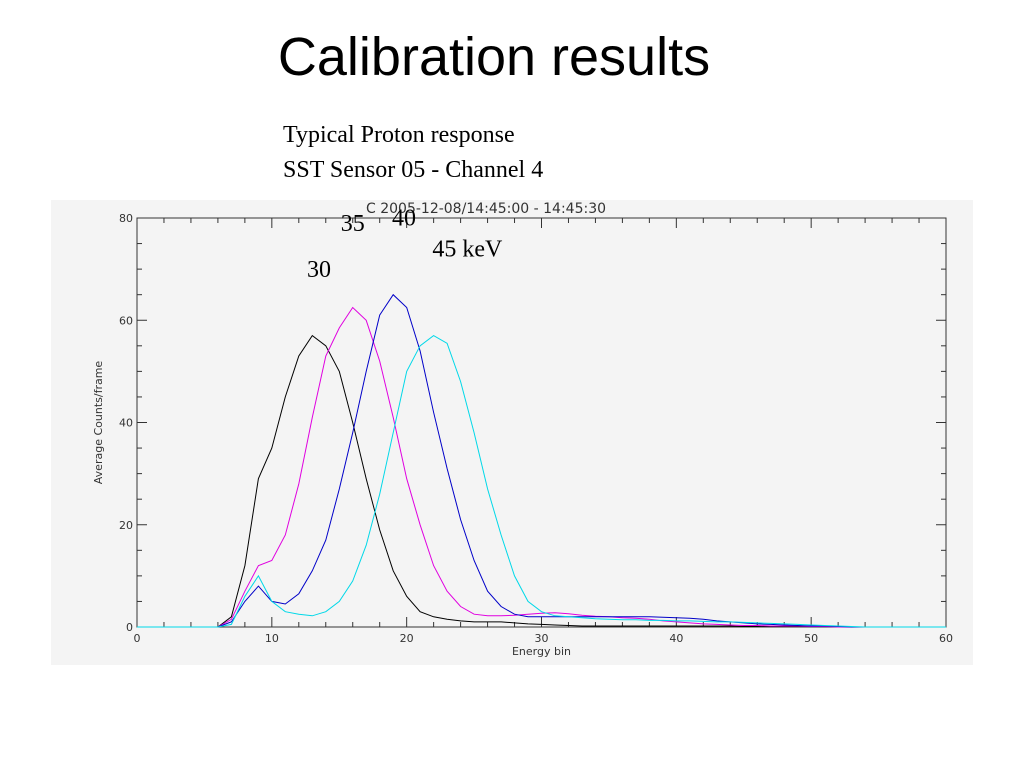 Image resolution: width=1024 pixels, height=768 pixels. What do you see at coordinates (126, 218) in the screenshot?
I see `y-tick-label: 80` at bounding box center [126, 218].